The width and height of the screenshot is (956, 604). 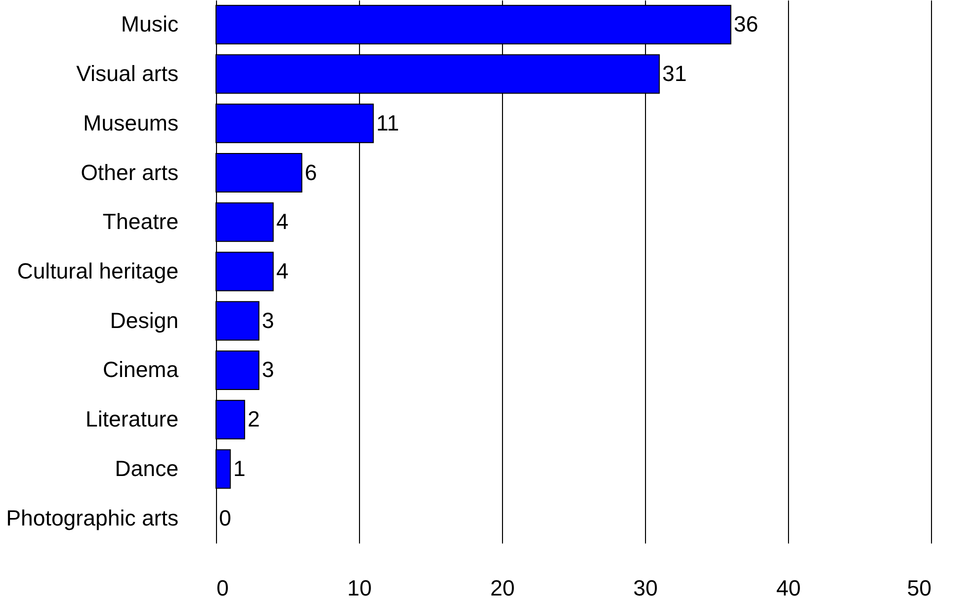 What do you see at coordinates (146, 468) in the screenshot?
I see `y-tick-label: Dance` at bounding box center [146, 468].